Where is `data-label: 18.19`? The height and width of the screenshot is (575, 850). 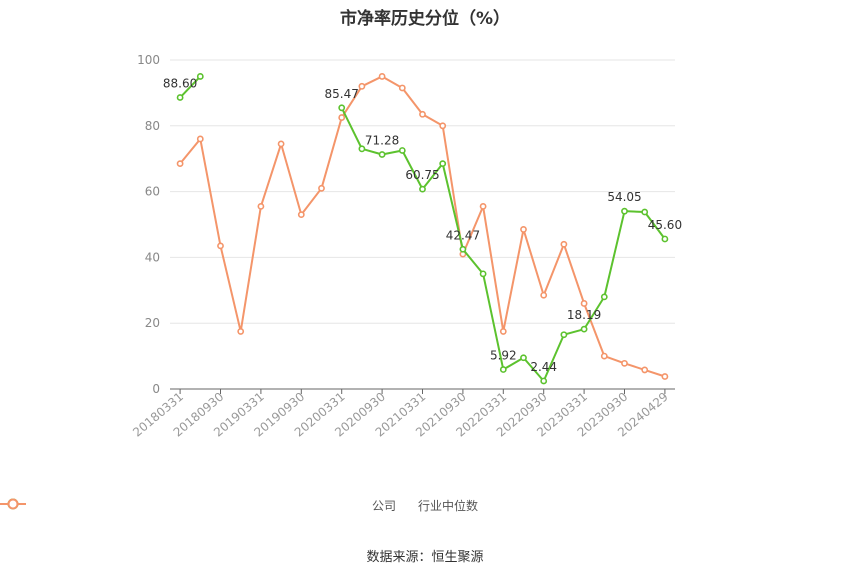 data-label: 18.19 is located at coordinates (584, 315).